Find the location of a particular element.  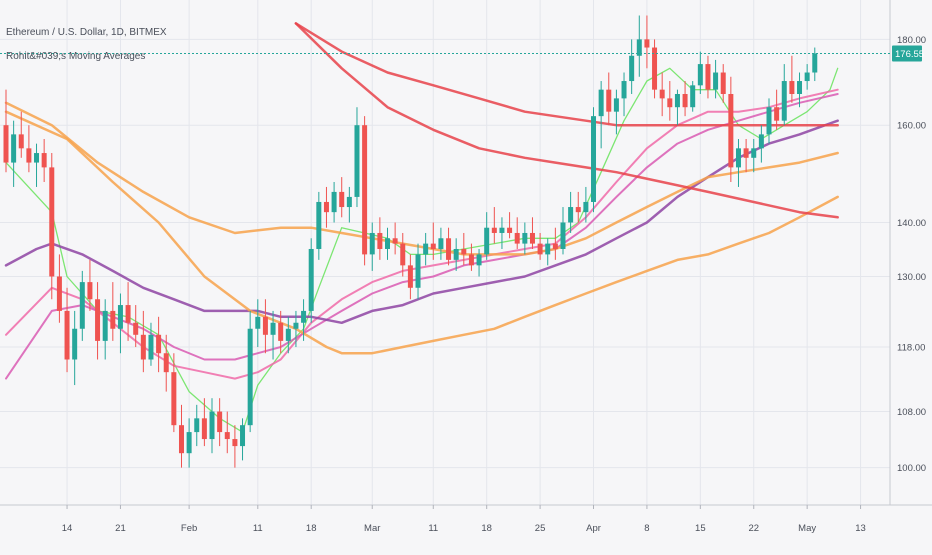

price-axis-tick-label: 118.00 is located at coordinates (911, 348).